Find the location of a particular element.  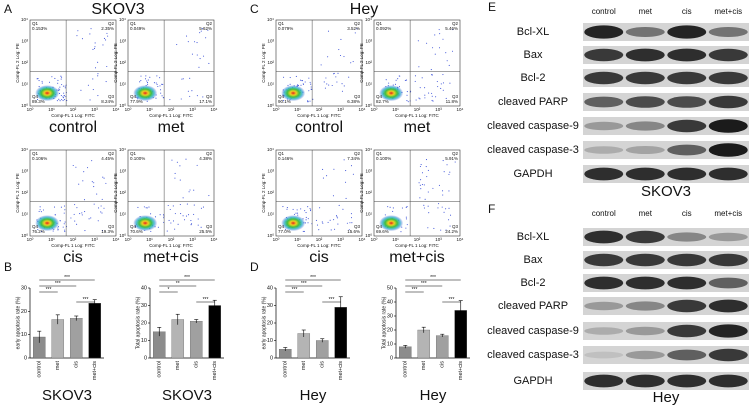

quadrant-value: 5.62% is located at coordinates (205, 28).